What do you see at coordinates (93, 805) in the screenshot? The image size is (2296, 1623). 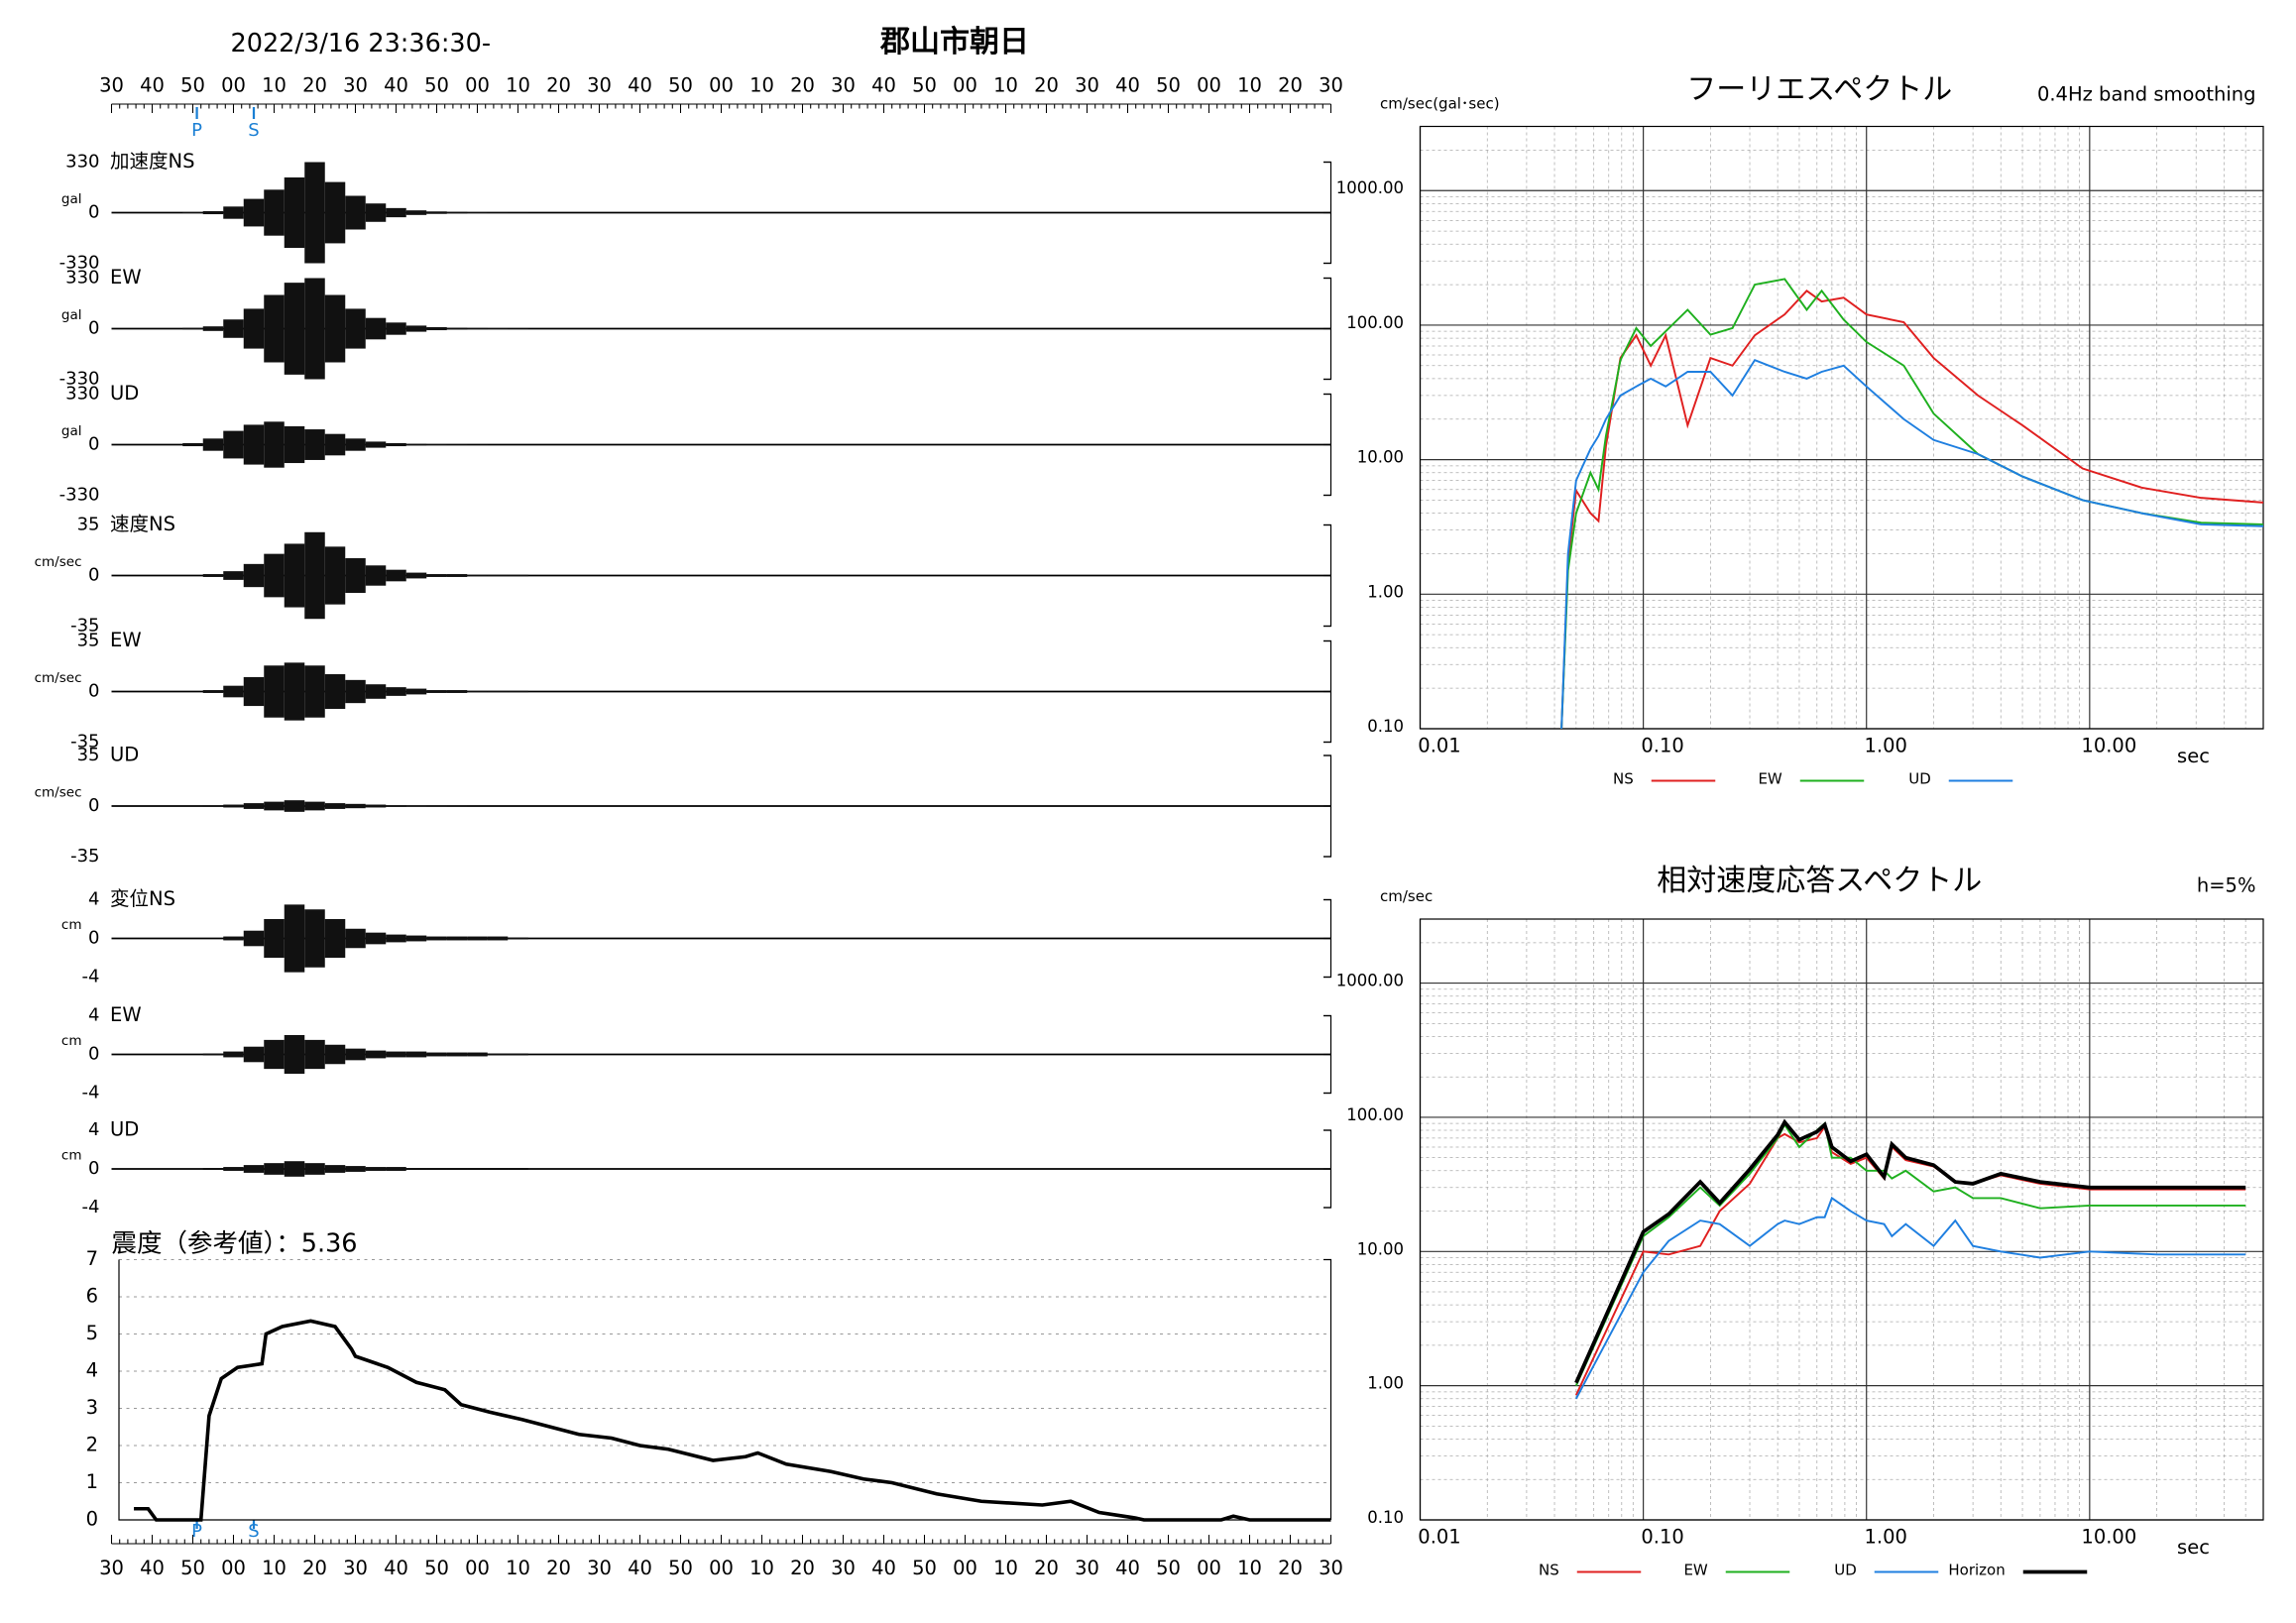 I see `y-tick-label: 0` at bounding box center [93, 805].